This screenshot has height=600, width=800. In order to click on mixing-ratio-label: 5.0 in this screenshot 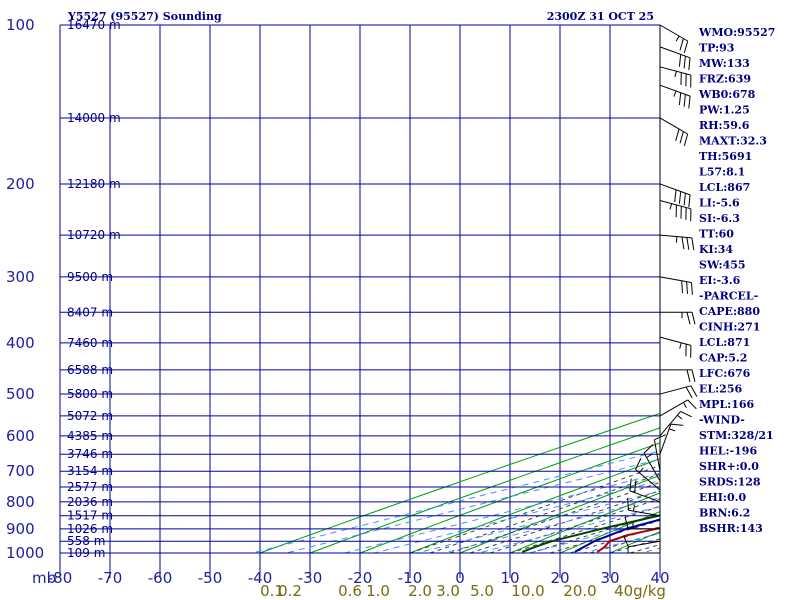, I will do `click(482, 591)`.